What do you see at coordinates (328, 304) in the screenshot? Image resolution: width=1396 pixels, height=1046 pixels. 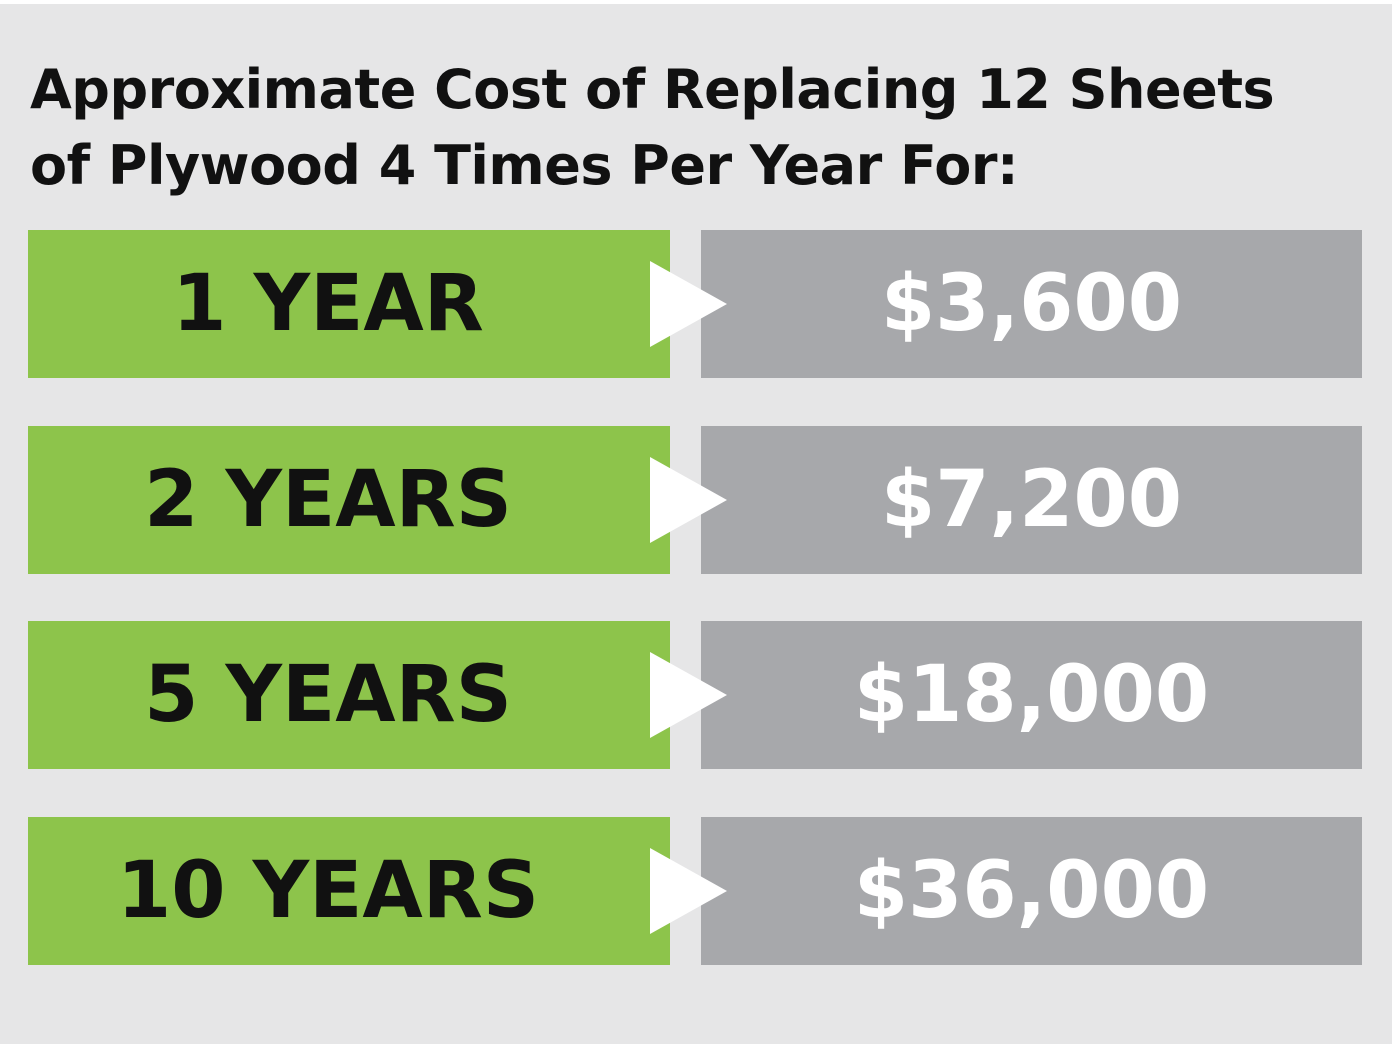 I see `duration-label: 1 YEAR` at bounding box center [328, 304].